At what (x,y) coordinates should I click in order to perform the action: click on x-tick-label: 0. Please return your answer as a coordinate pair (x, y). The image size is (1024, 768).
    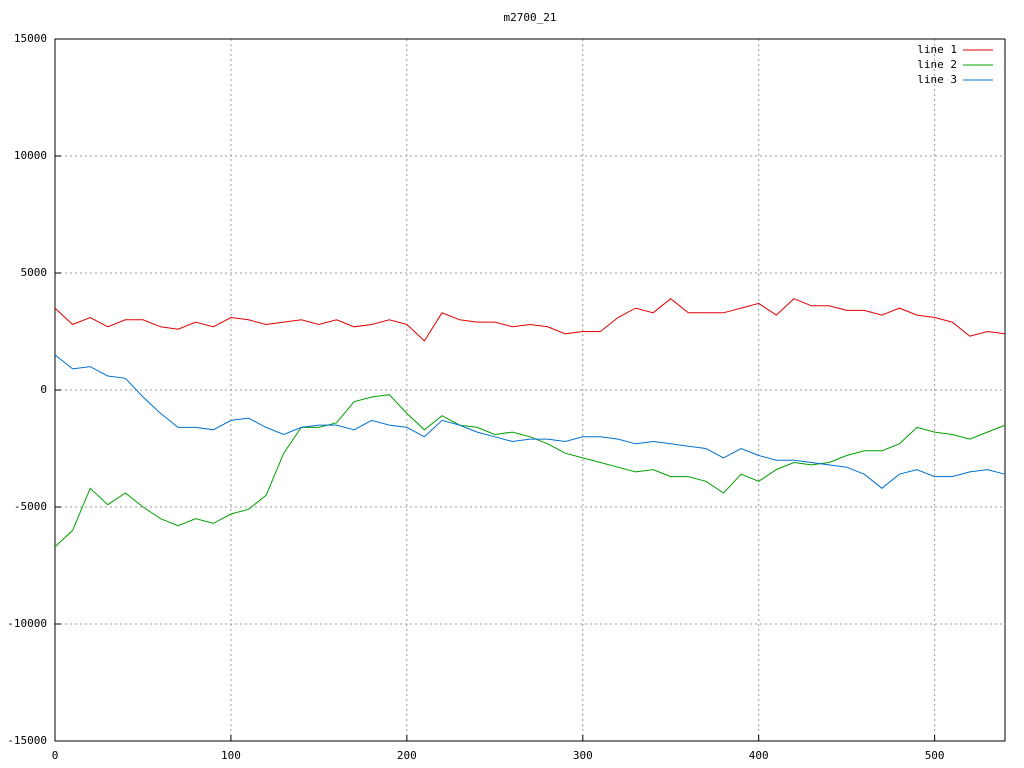
    Looking at the image, I should click on (55, 755).